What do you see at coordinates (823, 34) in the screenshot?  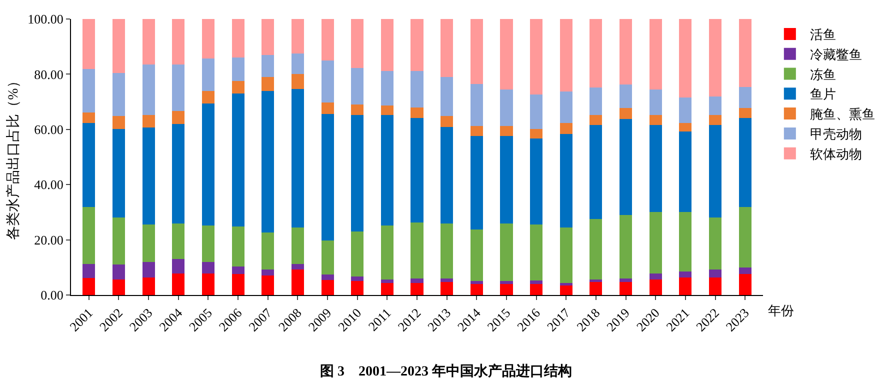 I see `legend-label: 活鱼` at bounding box center [823, 34].